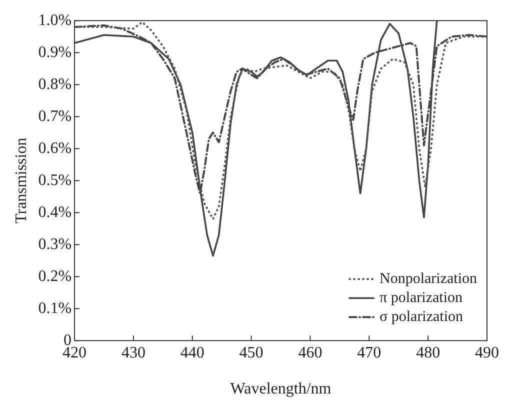 Image resolution: width=510 pixels, height=411 pixels. What do you see at coordinates (192, 353) in the screenshot?
I see `x-tick-label: 440` at bounding box center [192, 353].